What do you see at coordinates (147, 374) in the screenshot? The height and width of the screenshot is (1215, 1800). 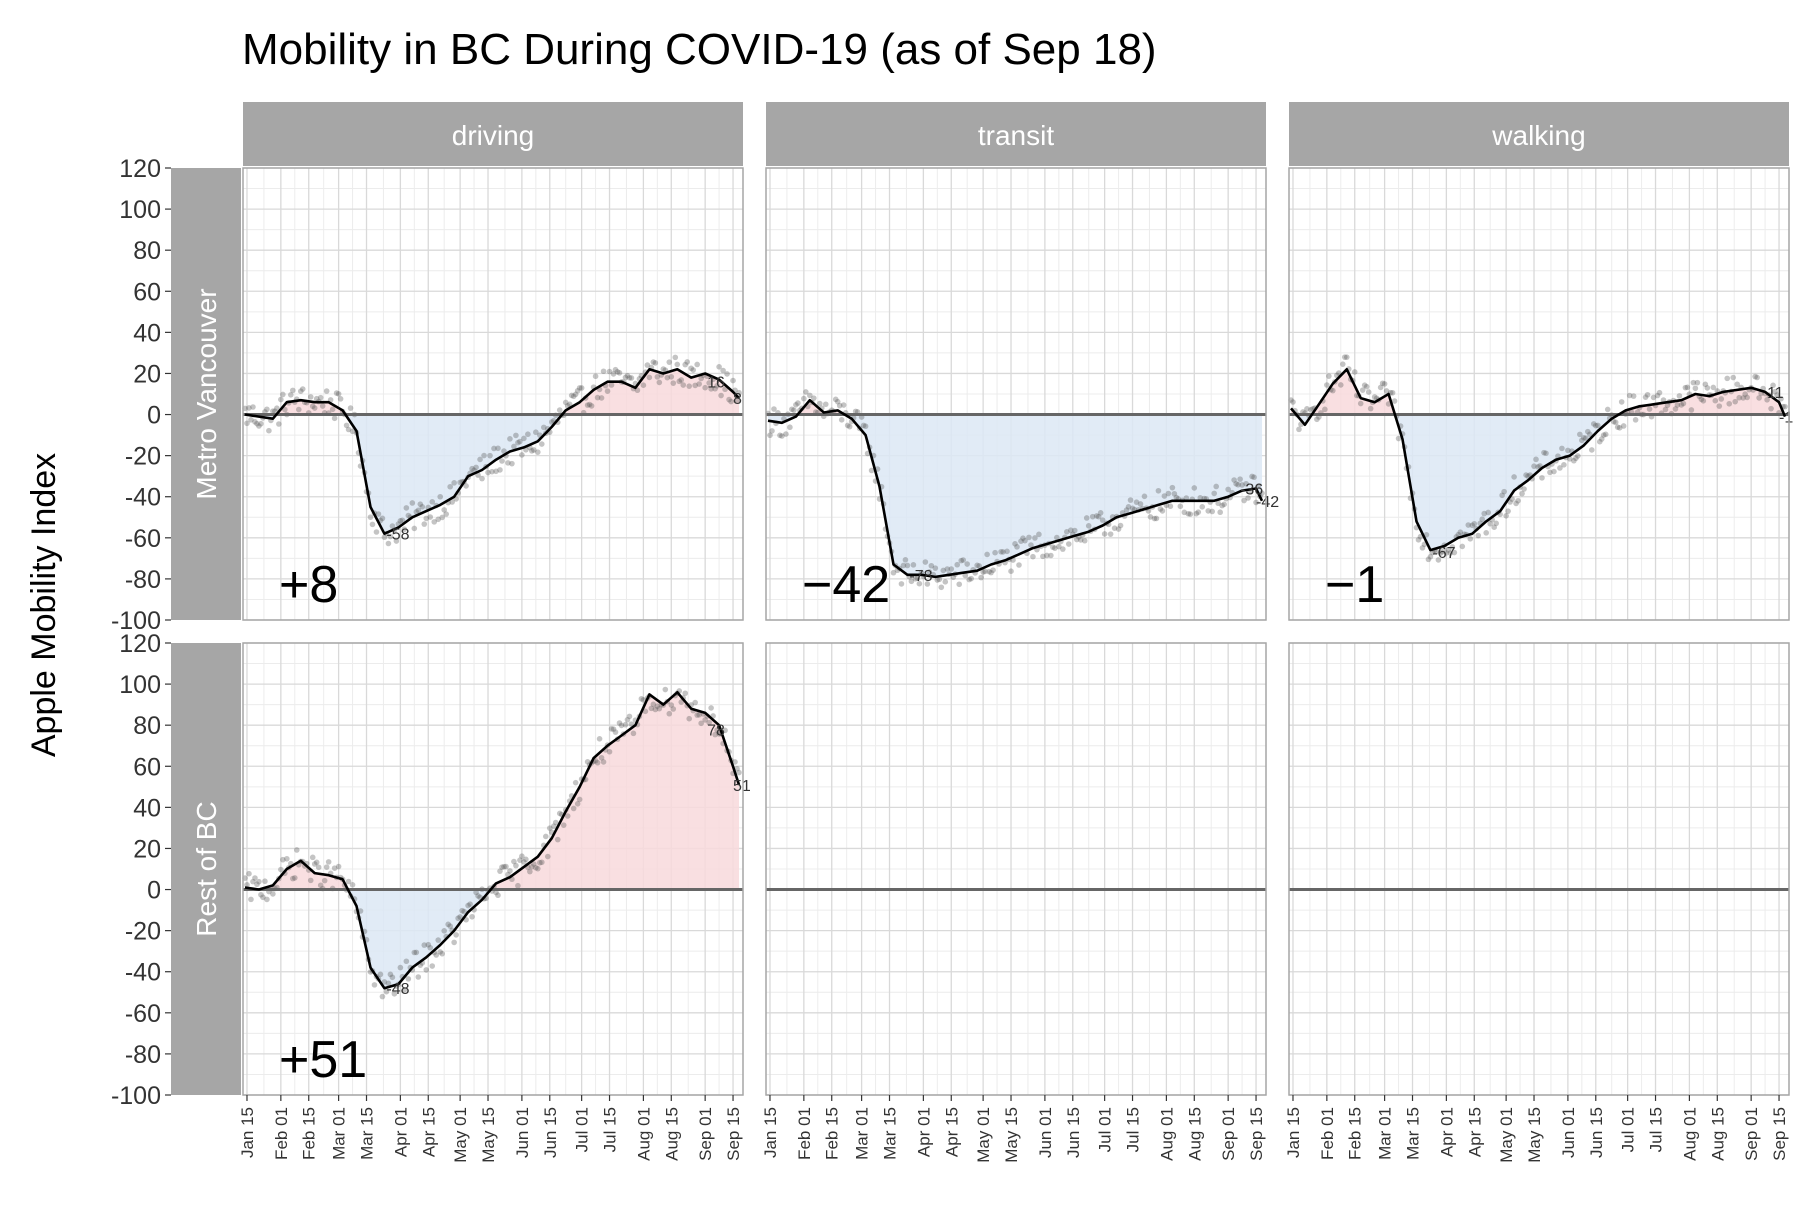 I see `y-tick-label: 20` at bounding box center [147, 374].